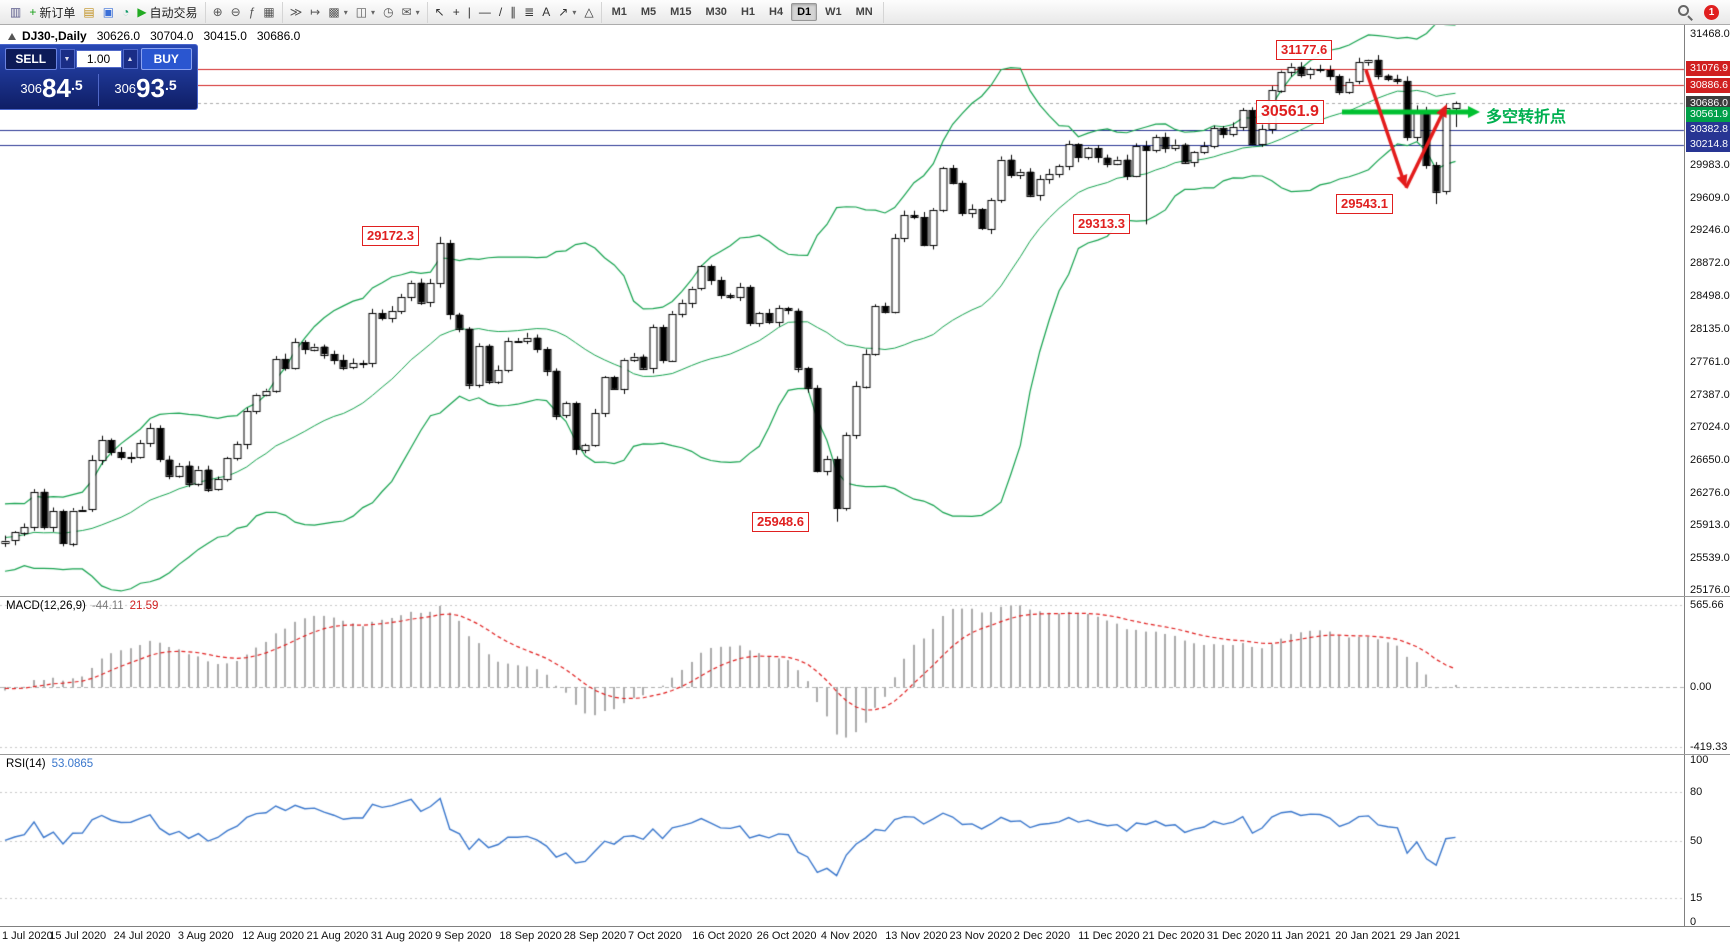 Image resolution: width=1730 pixels, height=943 pixels. I want to click on buy-price-dec: .5, so click(170, 85).